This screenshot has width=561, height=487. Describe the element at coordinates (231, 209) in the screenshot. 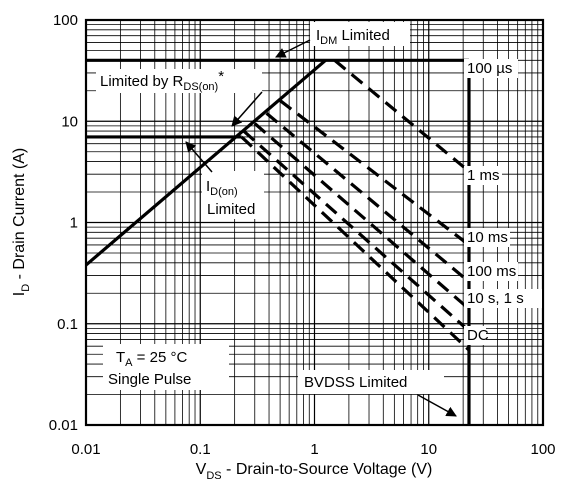

I see `idon-limited-label-line2: Limited` at that location.